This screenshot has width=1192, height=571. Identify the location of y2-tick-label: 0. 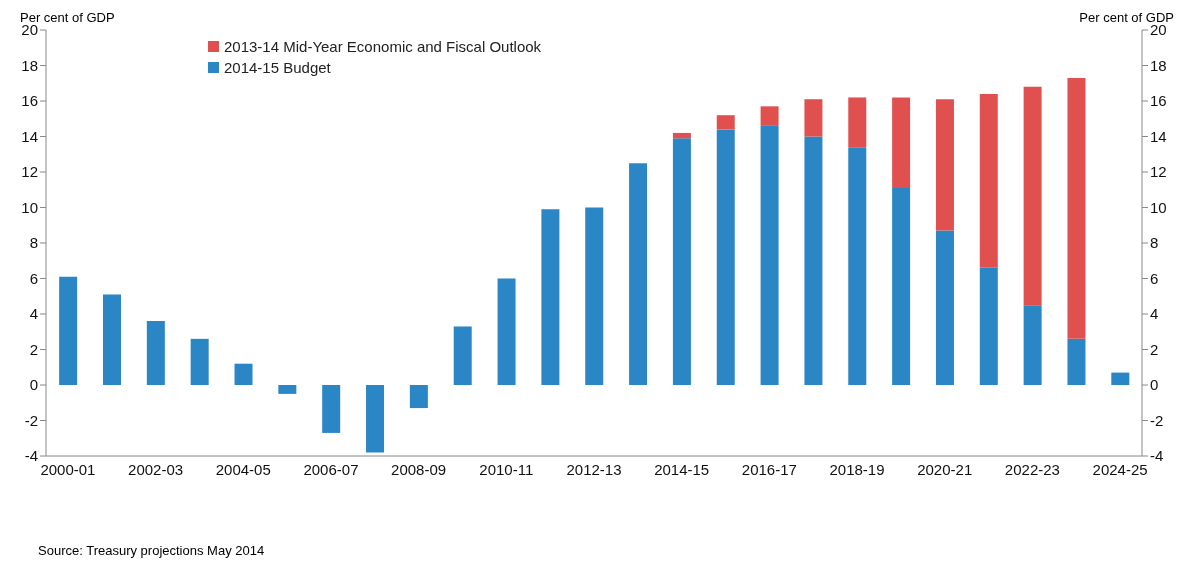
(1154, 385).